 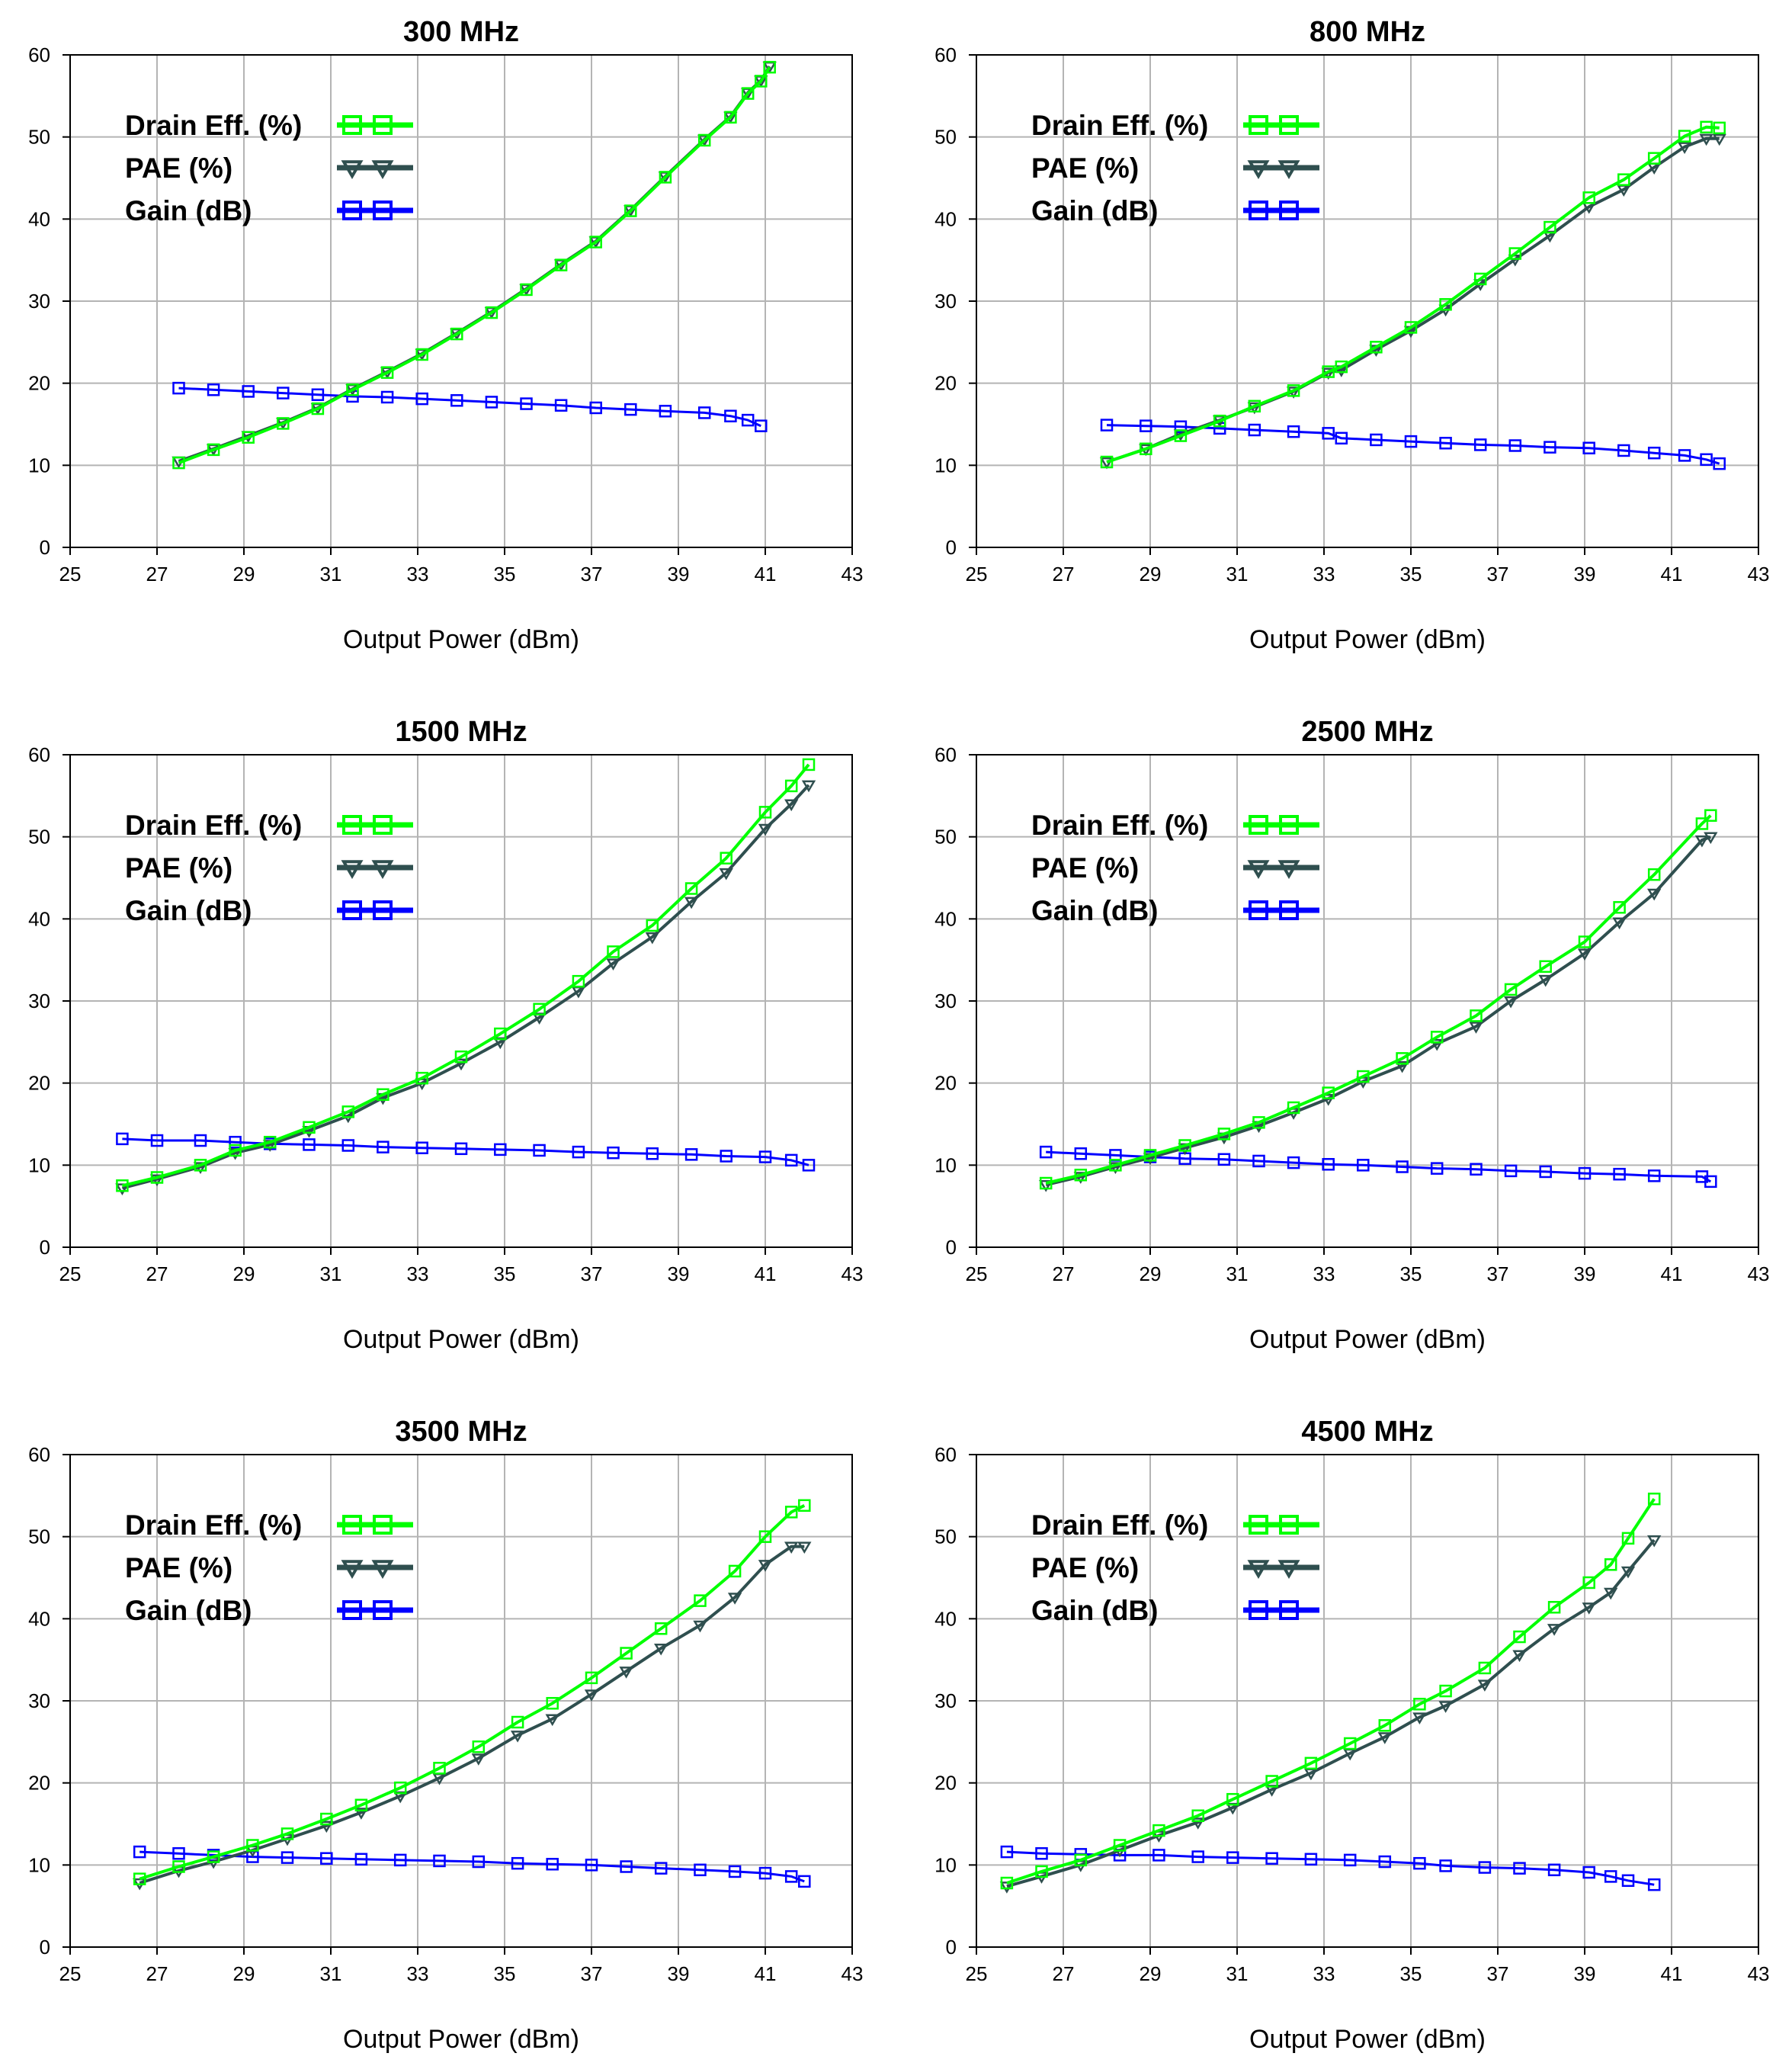 What do you see at coordinates (1094, 210) in the screenshot?
I see `legend-label: Gain (dB)` at bounding box center [1094, 210].